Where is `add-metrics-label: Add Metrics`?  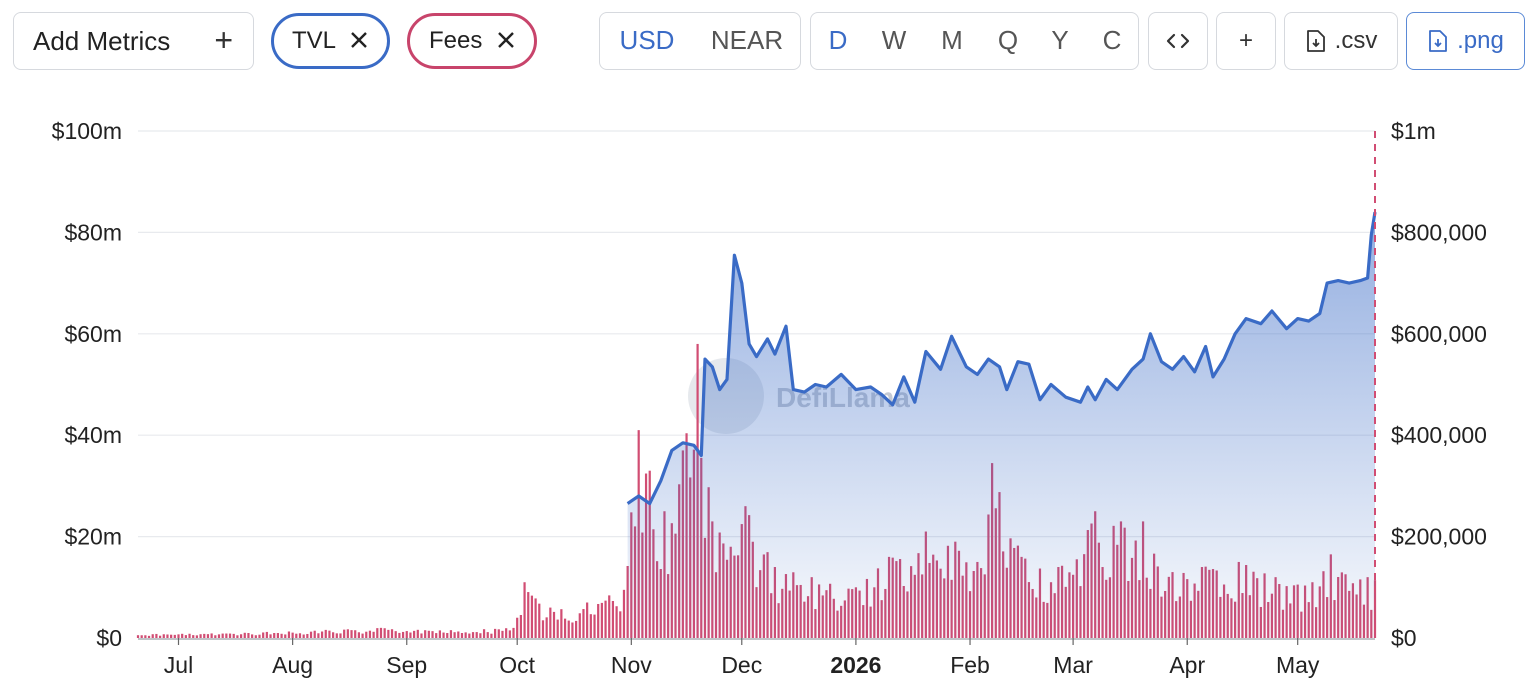 add-metrics-label: Add Metrics is located at coordinates (102, 40).